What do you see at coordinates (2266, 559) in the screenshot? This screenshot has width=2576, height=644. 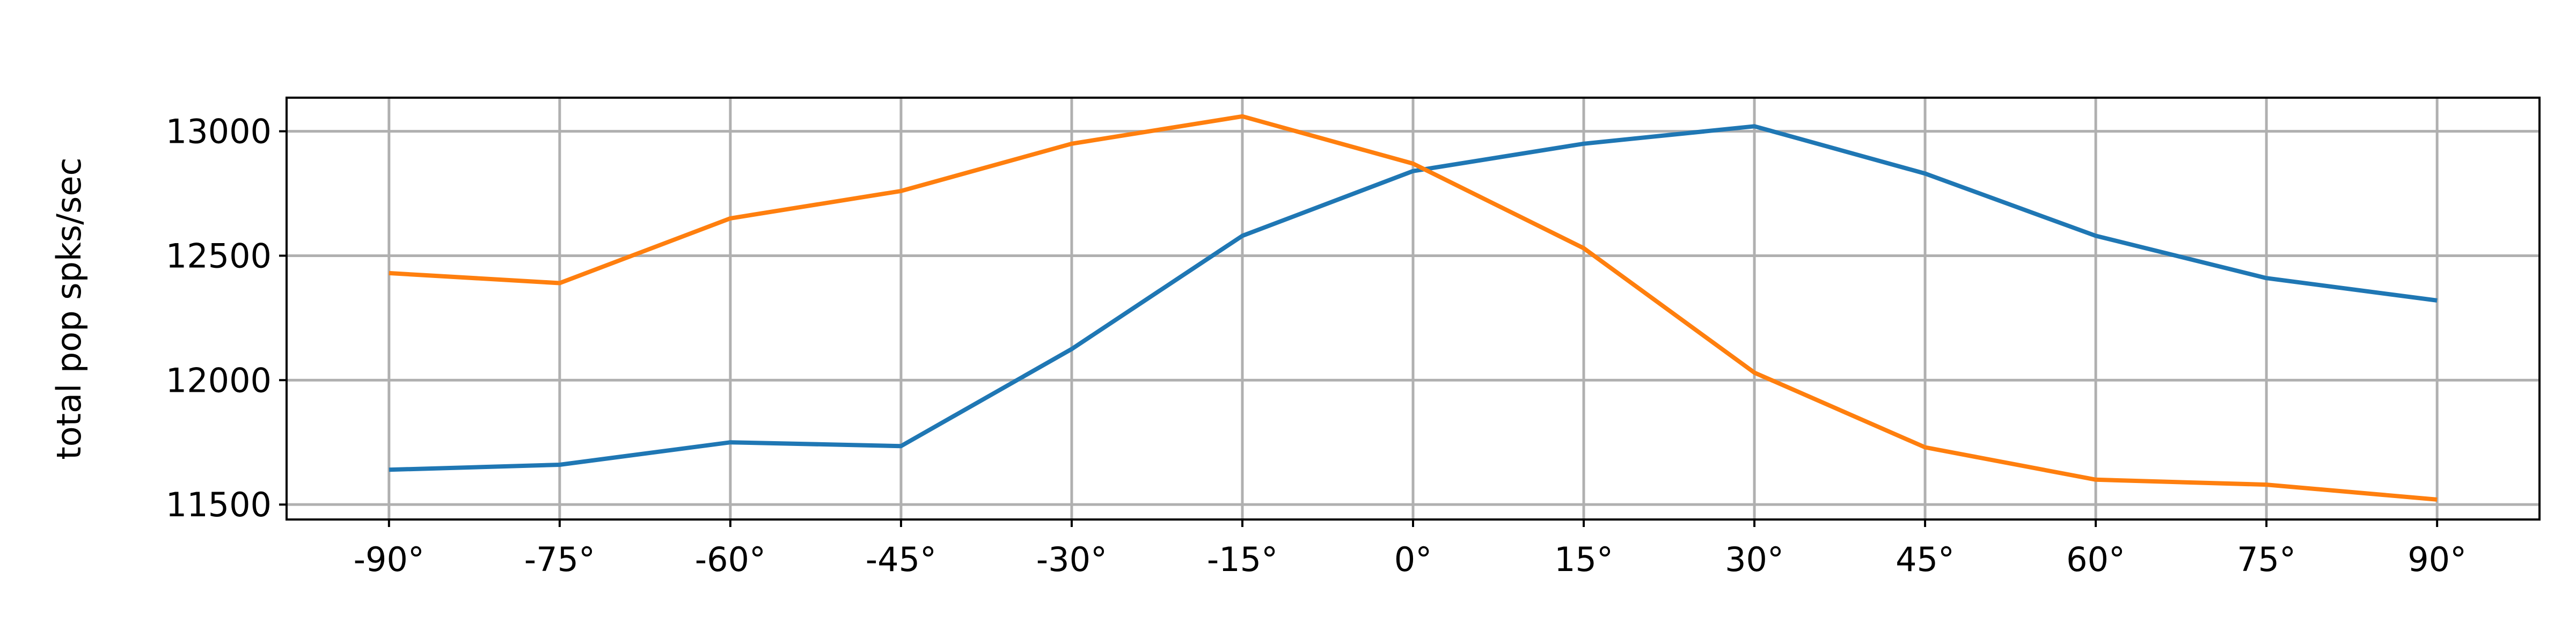 I see `x-tick-label: 75°` at bounding box center [2266, 559].